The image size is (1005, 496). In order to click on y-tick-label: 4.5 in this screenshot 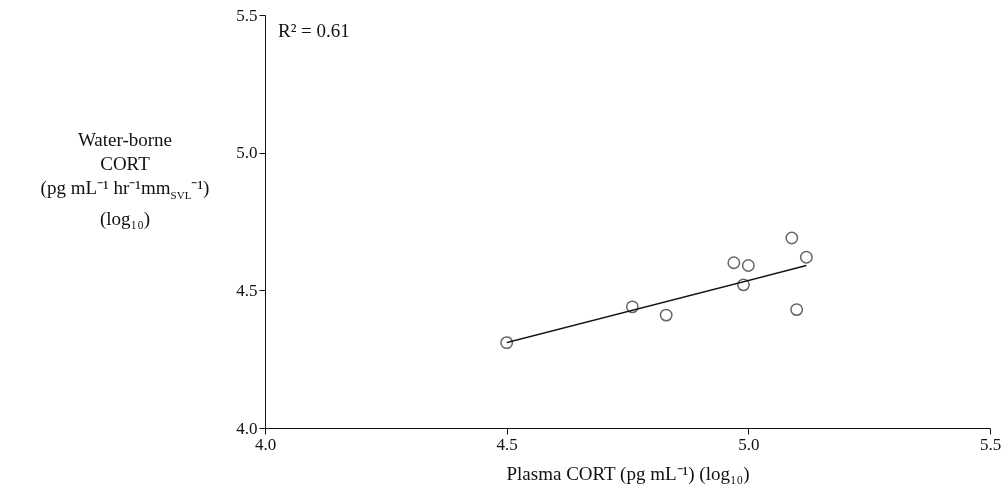, I will do `click(247, 290)`.